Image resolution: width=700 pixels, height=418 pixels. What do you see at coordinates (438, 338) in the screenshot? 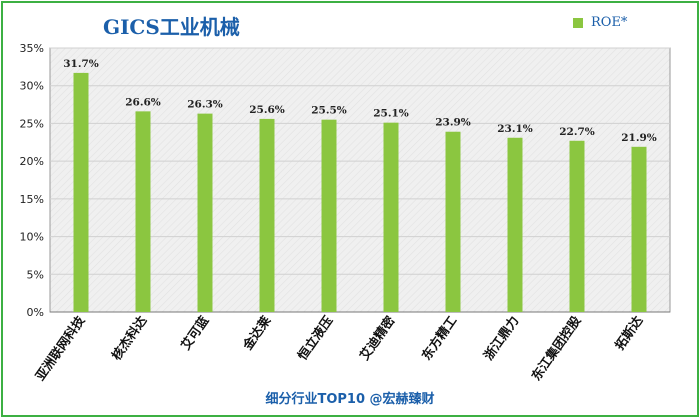
I see `x-tick-label: 东方精工` at bounding box center [438, 338].